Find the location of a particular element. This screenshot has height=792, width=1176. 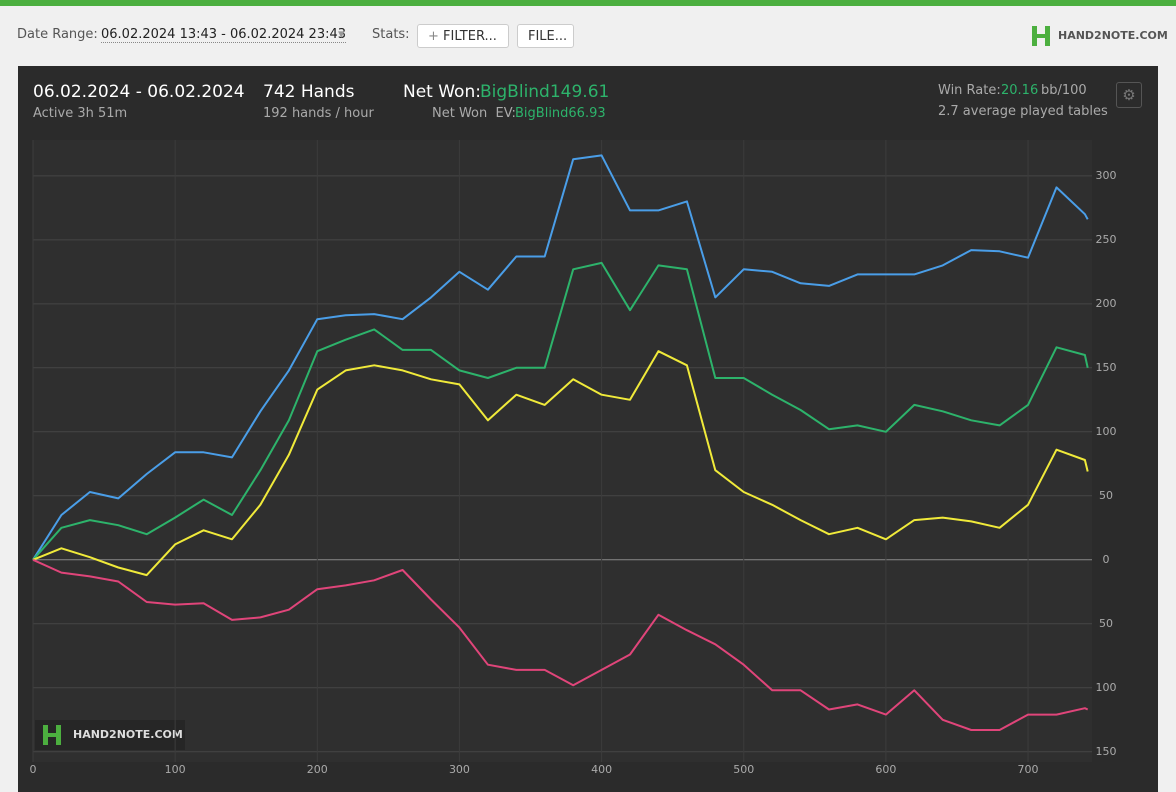

net-won-ev: BigBlind66.93 is located at coordinates (560, 113).